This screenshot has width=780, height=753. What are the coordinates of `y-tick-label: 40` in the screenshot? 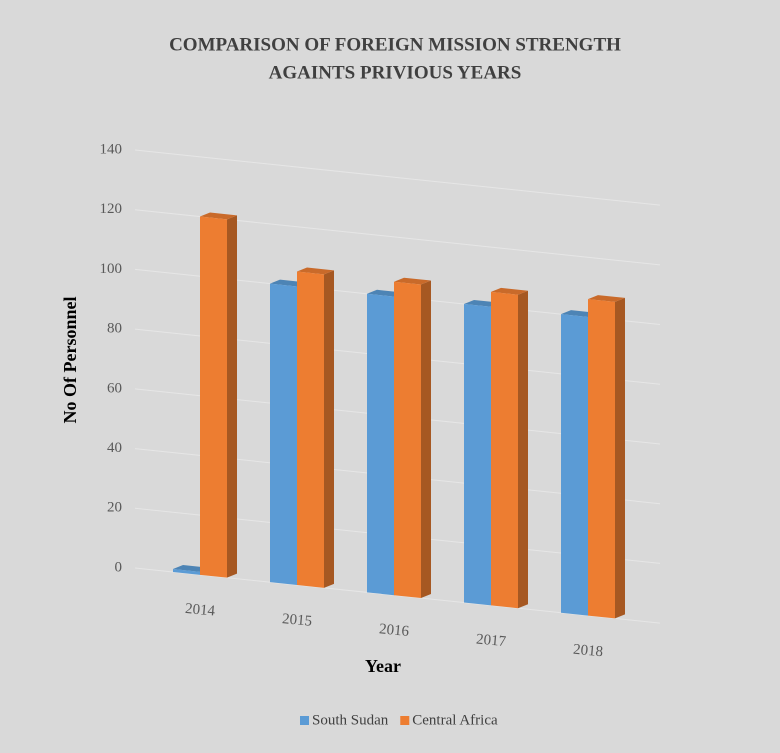 It's located at (114, 448).